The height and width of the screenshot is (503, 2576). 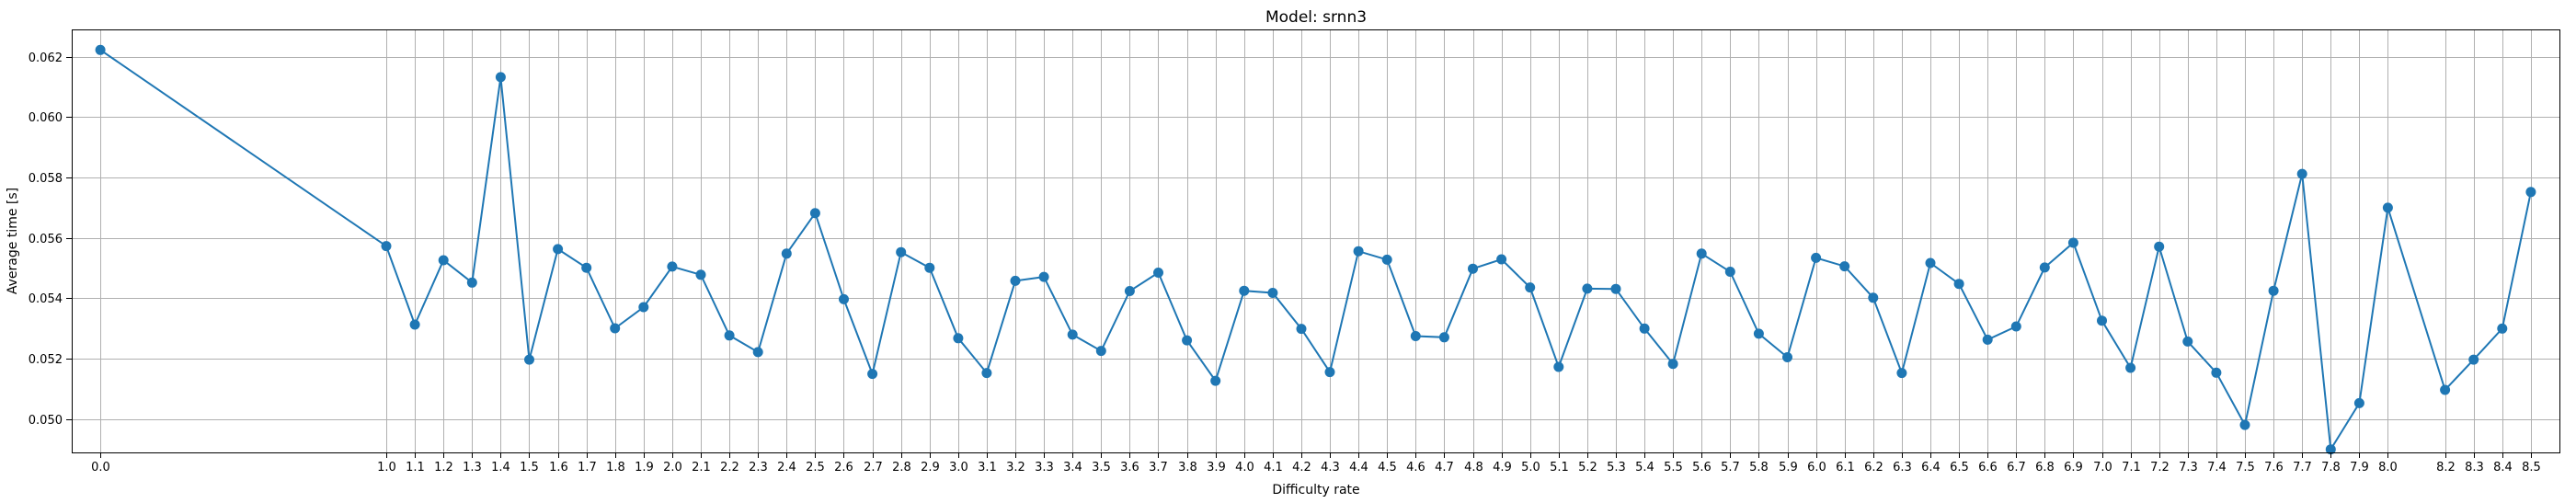 What do you see at coordinates (416, 467) in the screenshot?
I see `x-tick-label: 1.1` at bounding box center [416, 467].